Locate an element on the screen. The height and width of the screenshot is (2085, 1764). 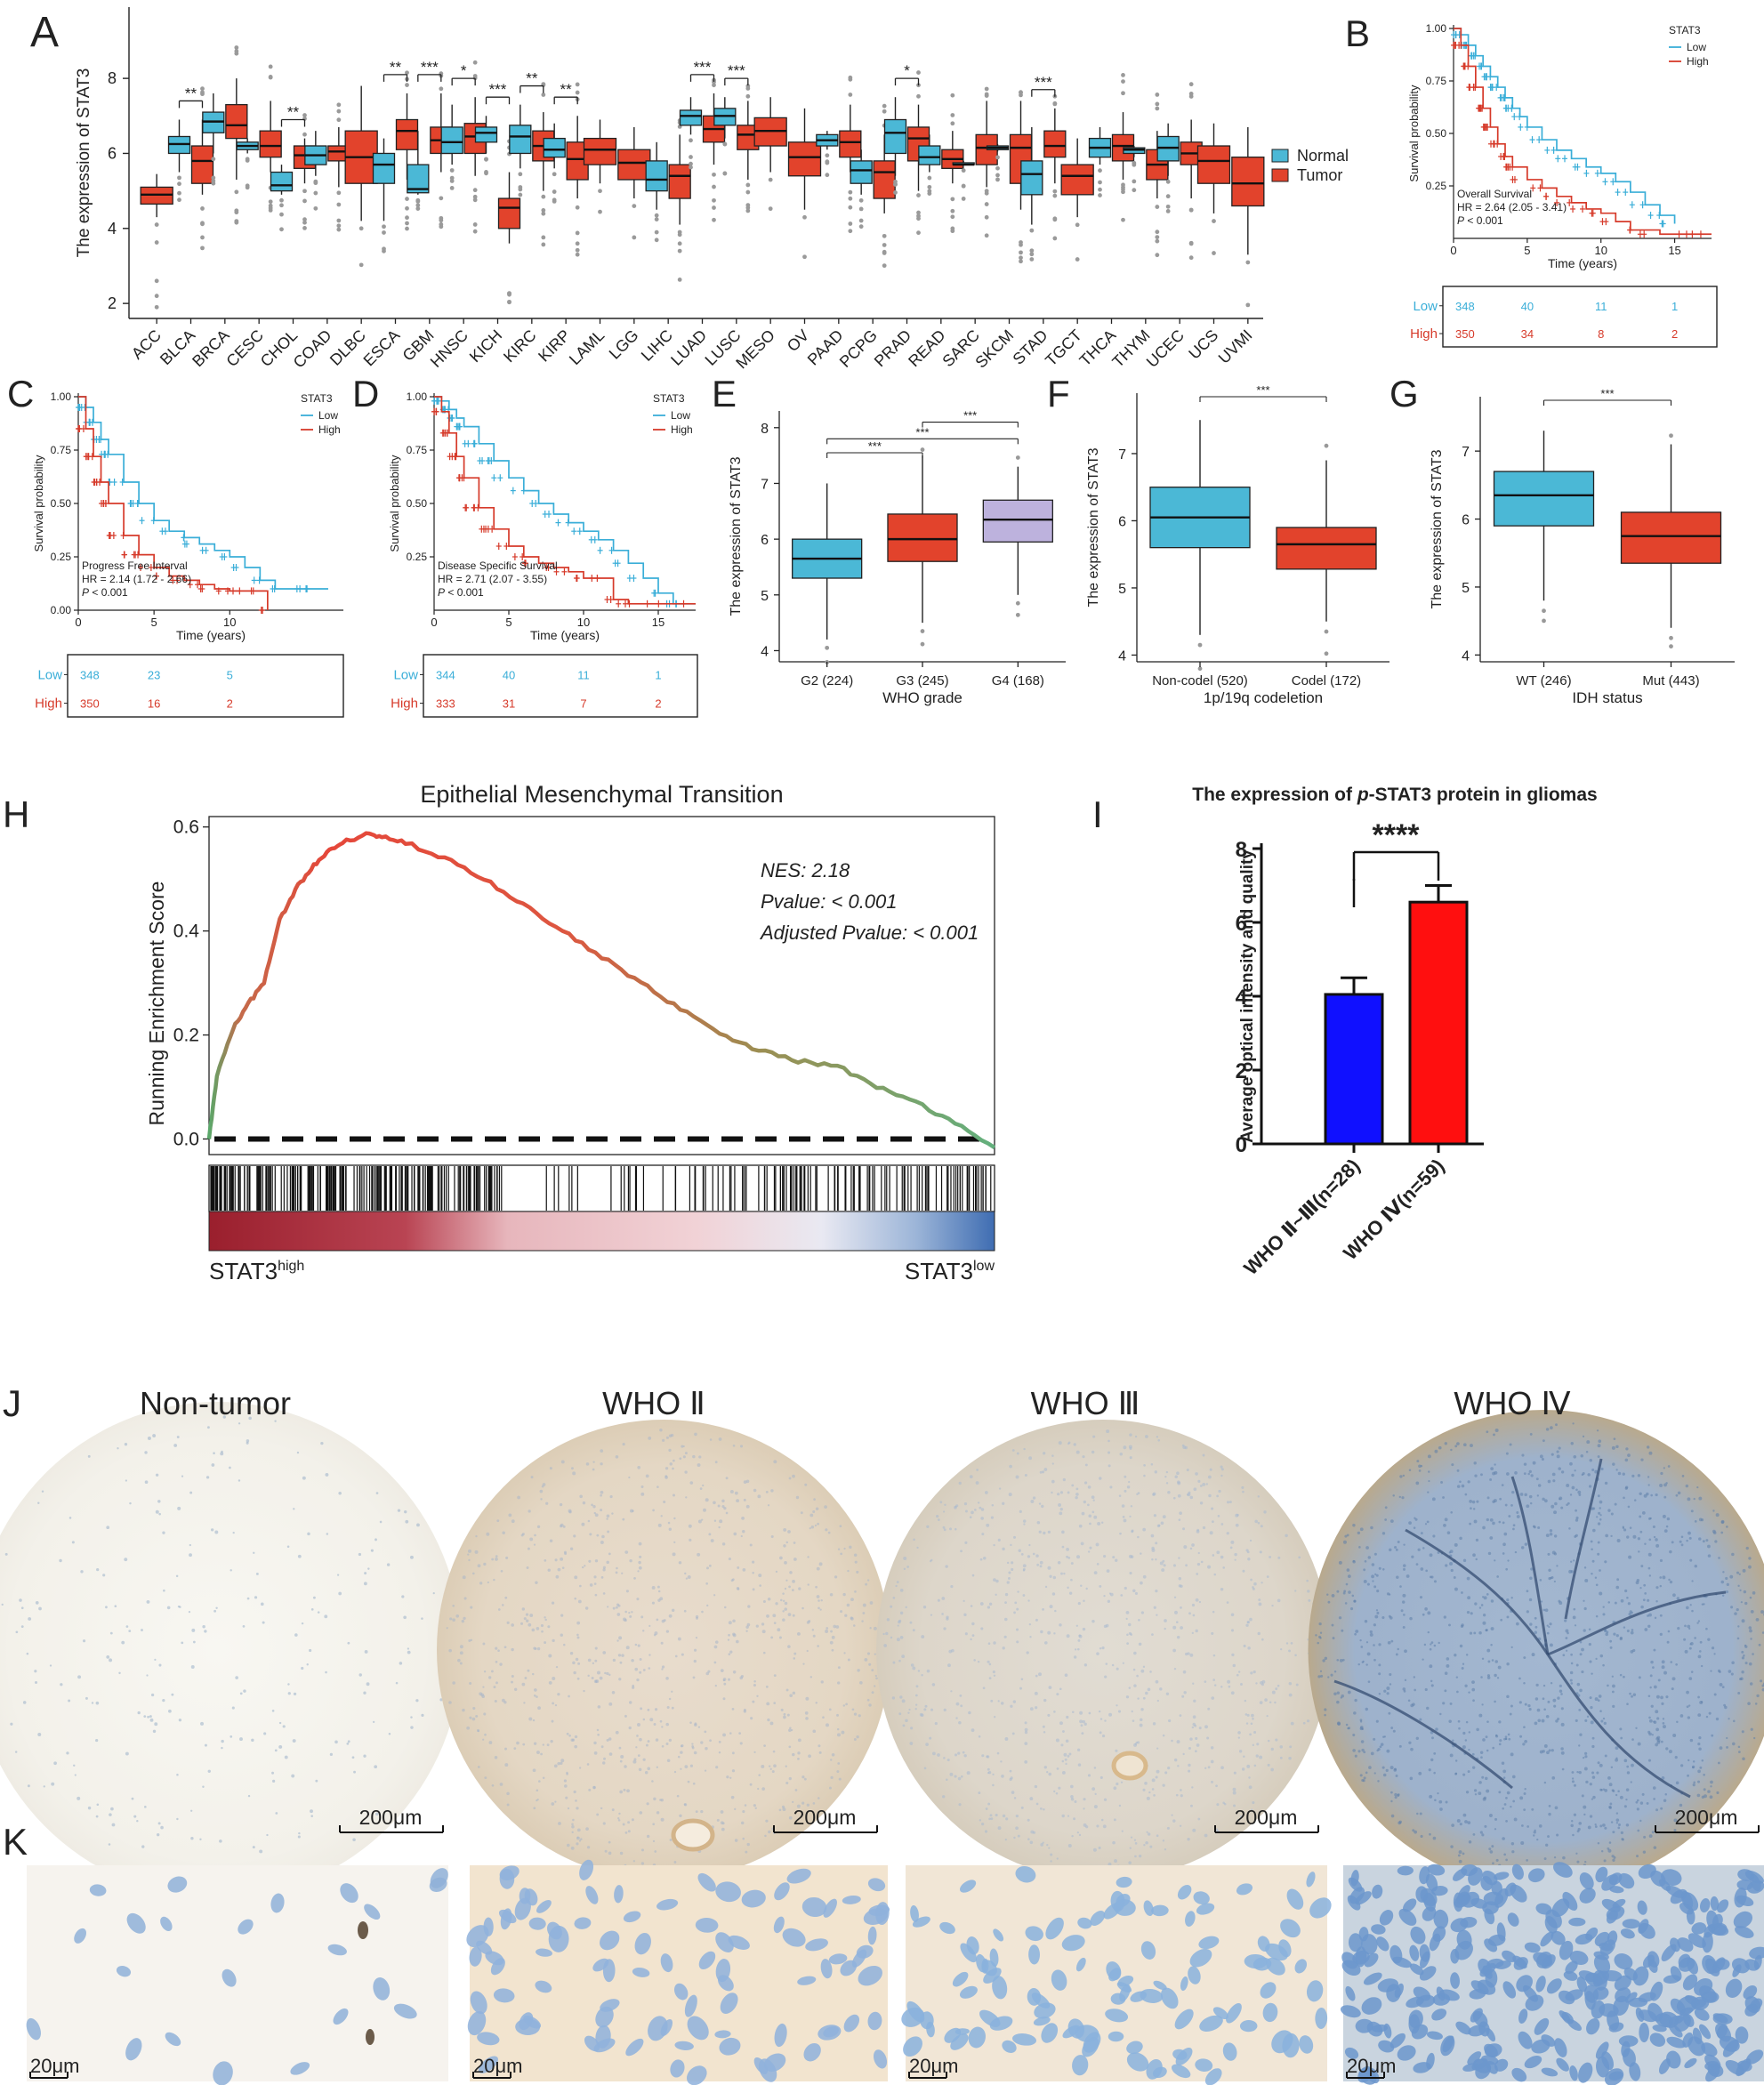
risk-table-frame is located at coordinates (1580, 317).